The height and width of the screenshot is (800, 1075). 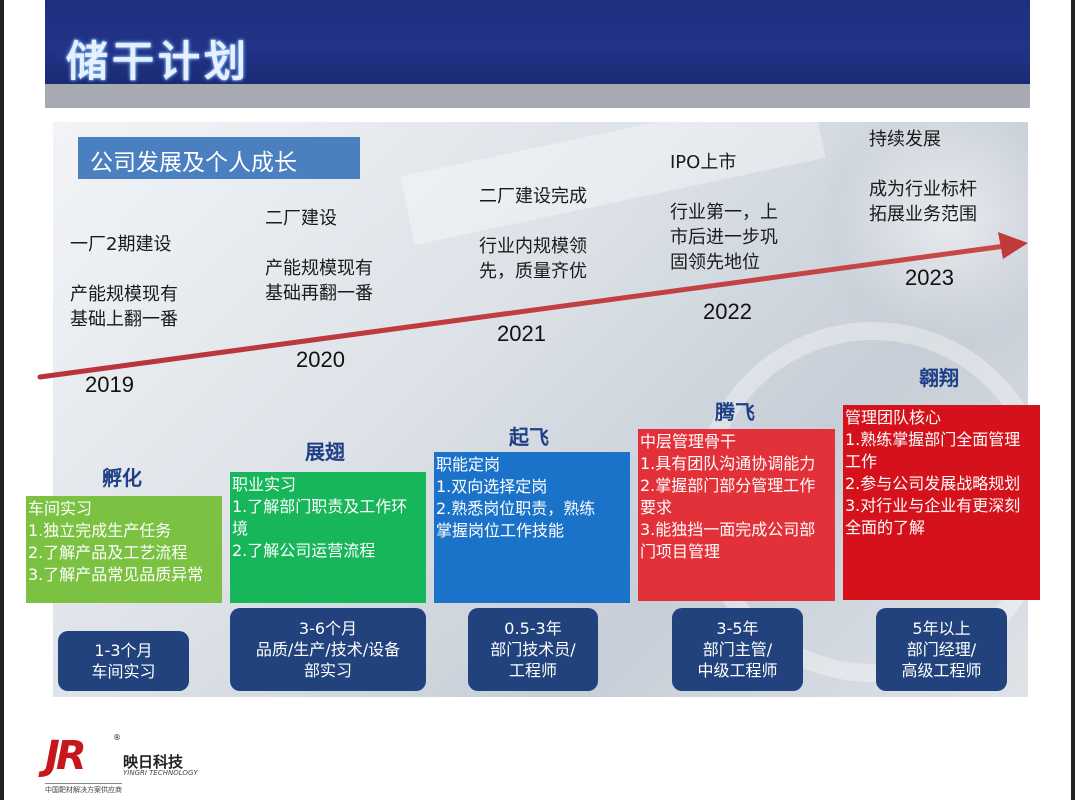 I want to click on stage-box-line: 1.具有团队沟通协调能力, so click(x=728, y=463).